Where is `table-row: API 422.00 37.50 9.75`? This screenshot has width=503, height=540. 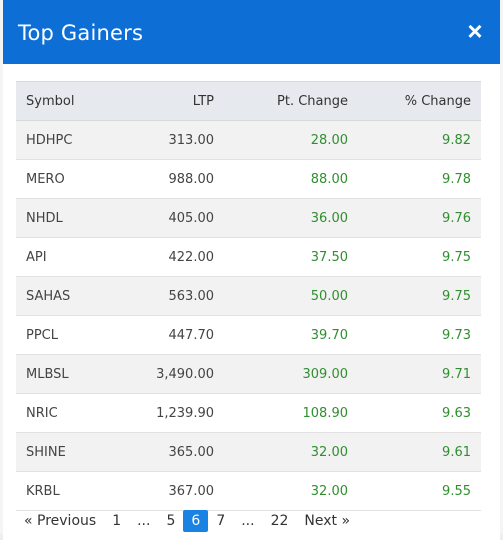 table-row: API 422.00 37.50 9.75 is located at coordinates (248, 257).